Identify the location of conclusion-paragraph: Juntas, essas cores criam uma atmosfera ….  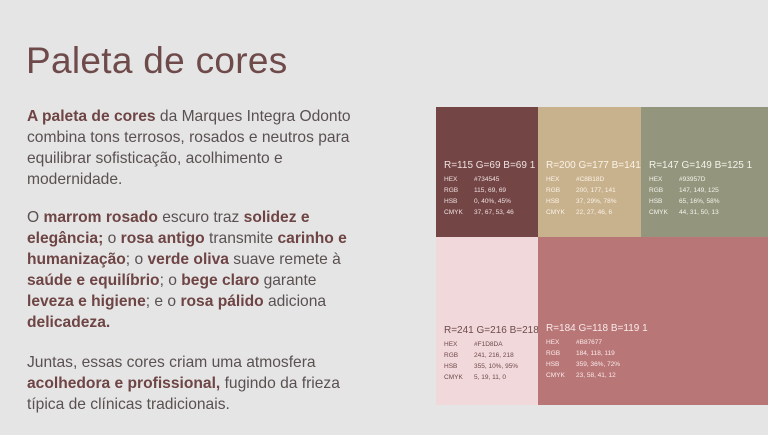
(183, 383).